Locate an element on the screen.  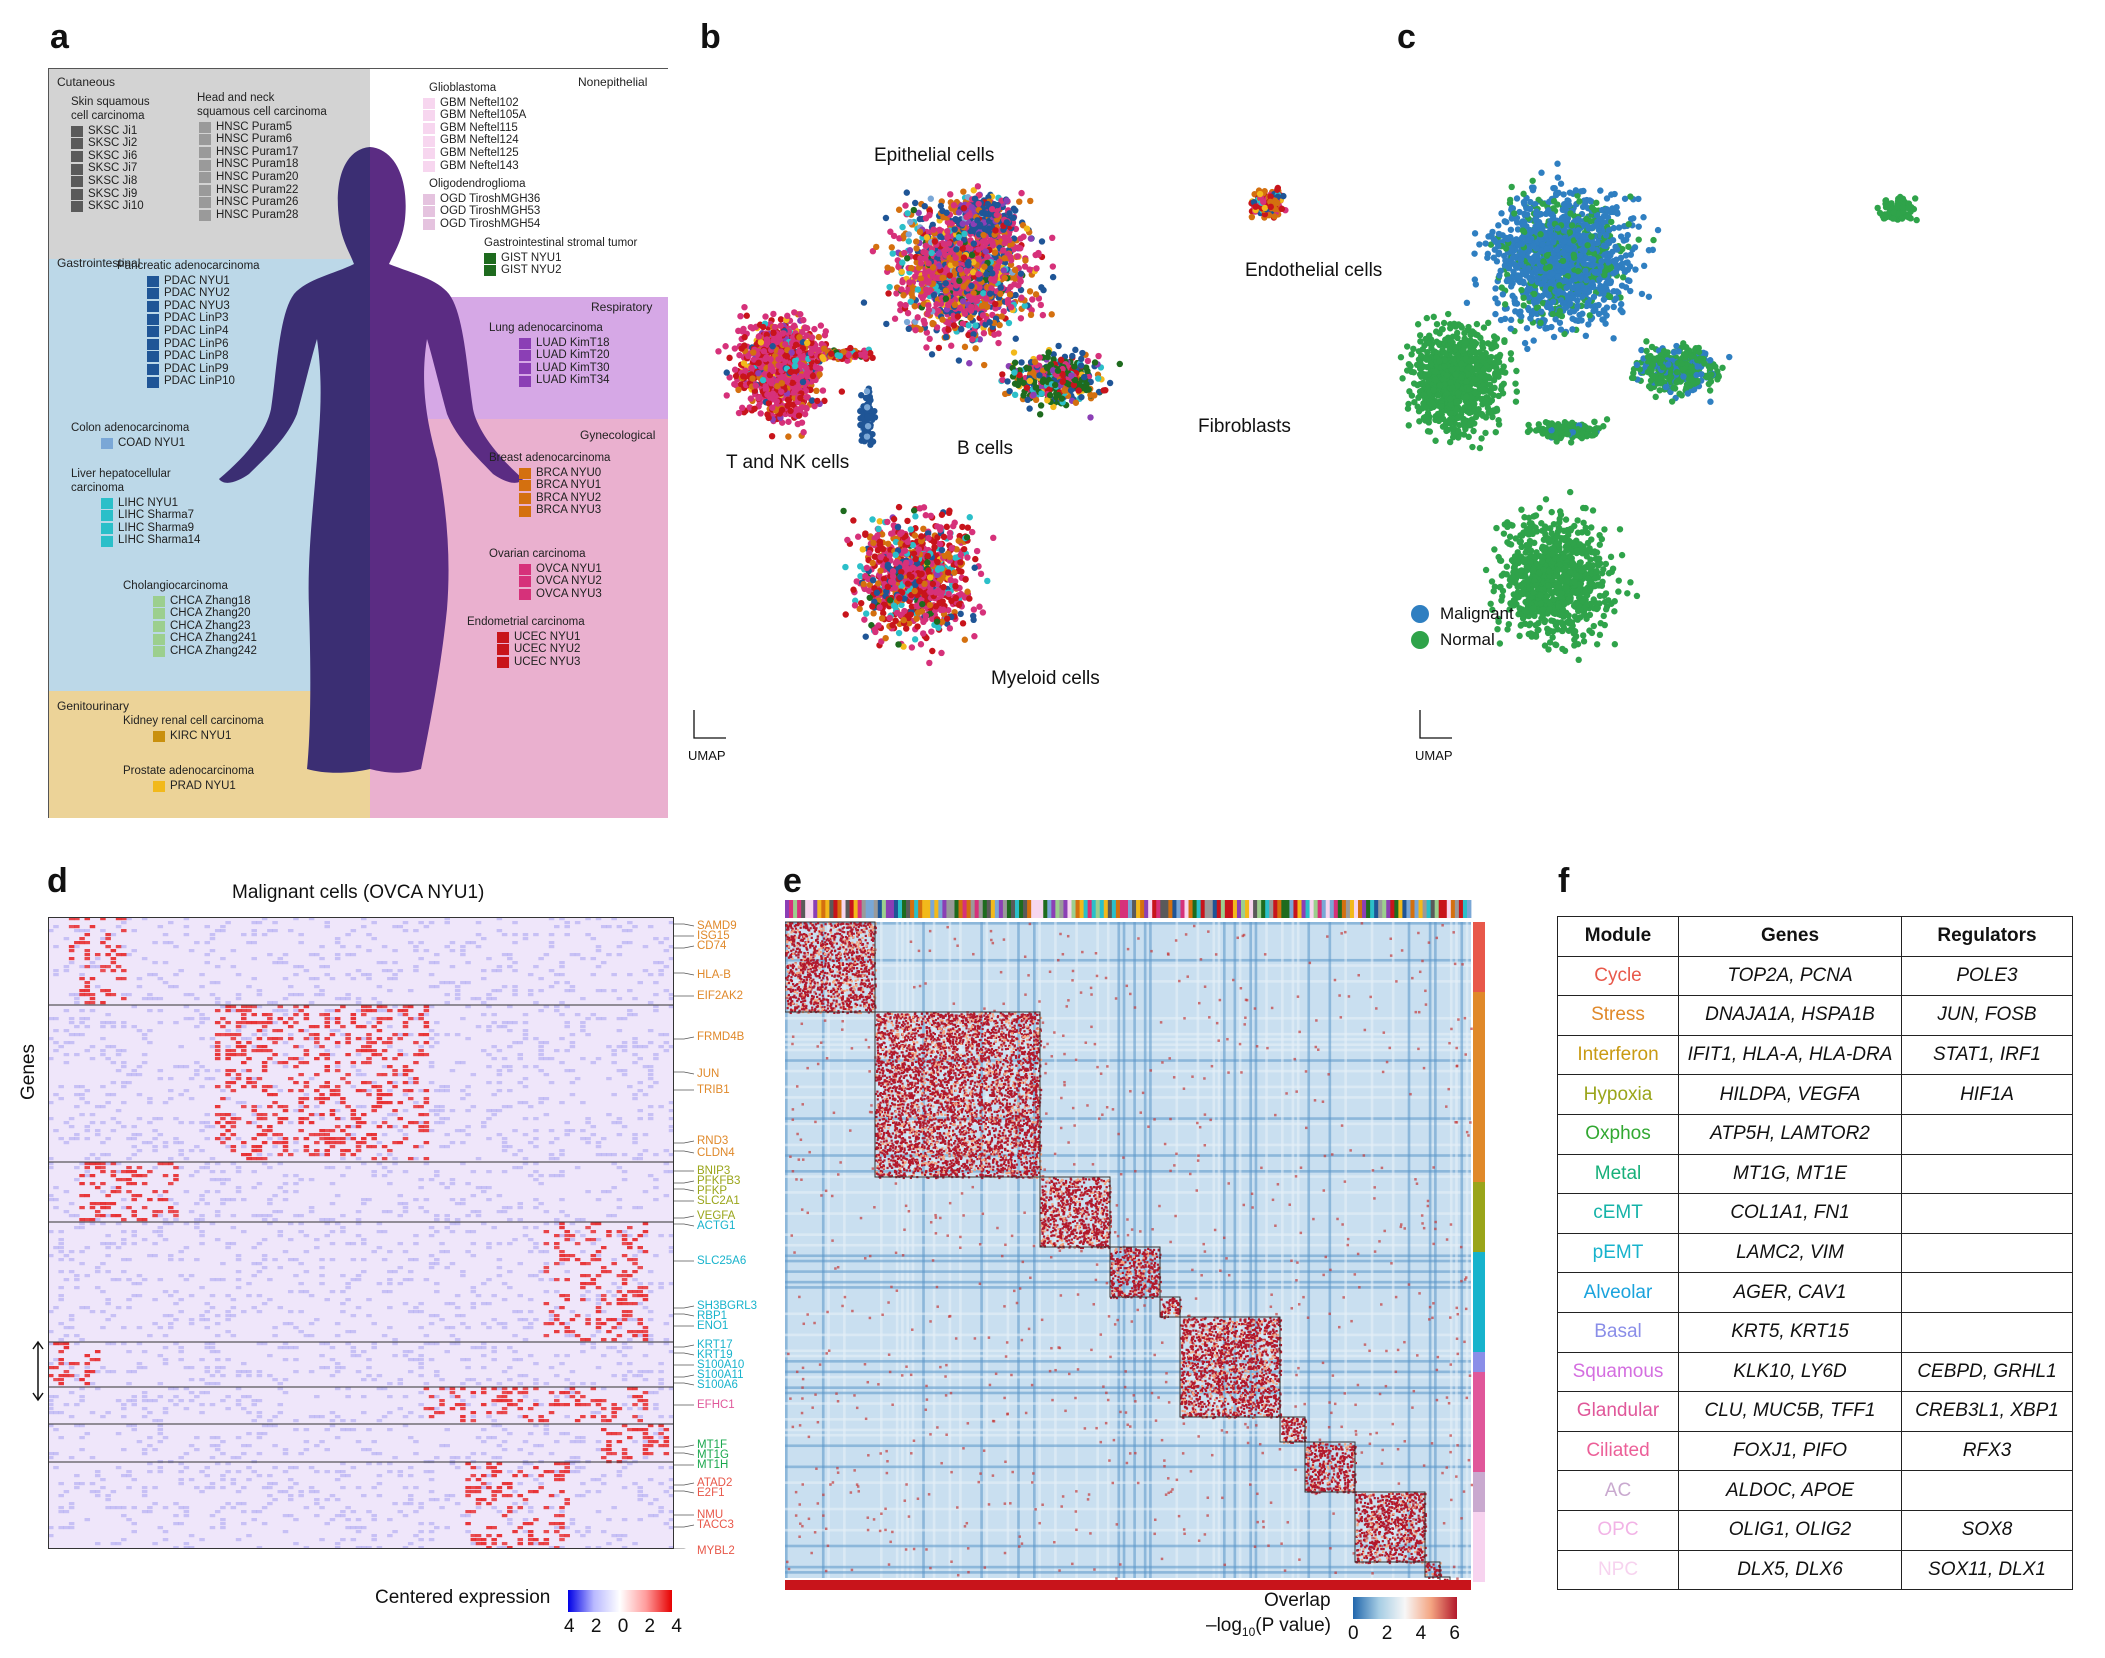
group-title: Endometrial carcinoma is located at coordinates (526, 622).